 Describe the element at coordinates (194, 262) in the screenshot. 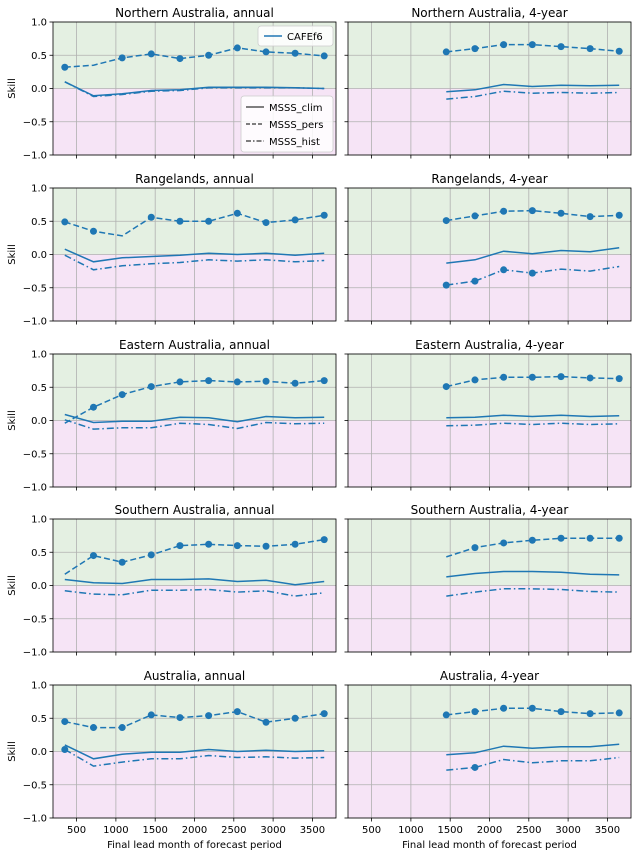

I see `series-line-msss-hist` at that location.